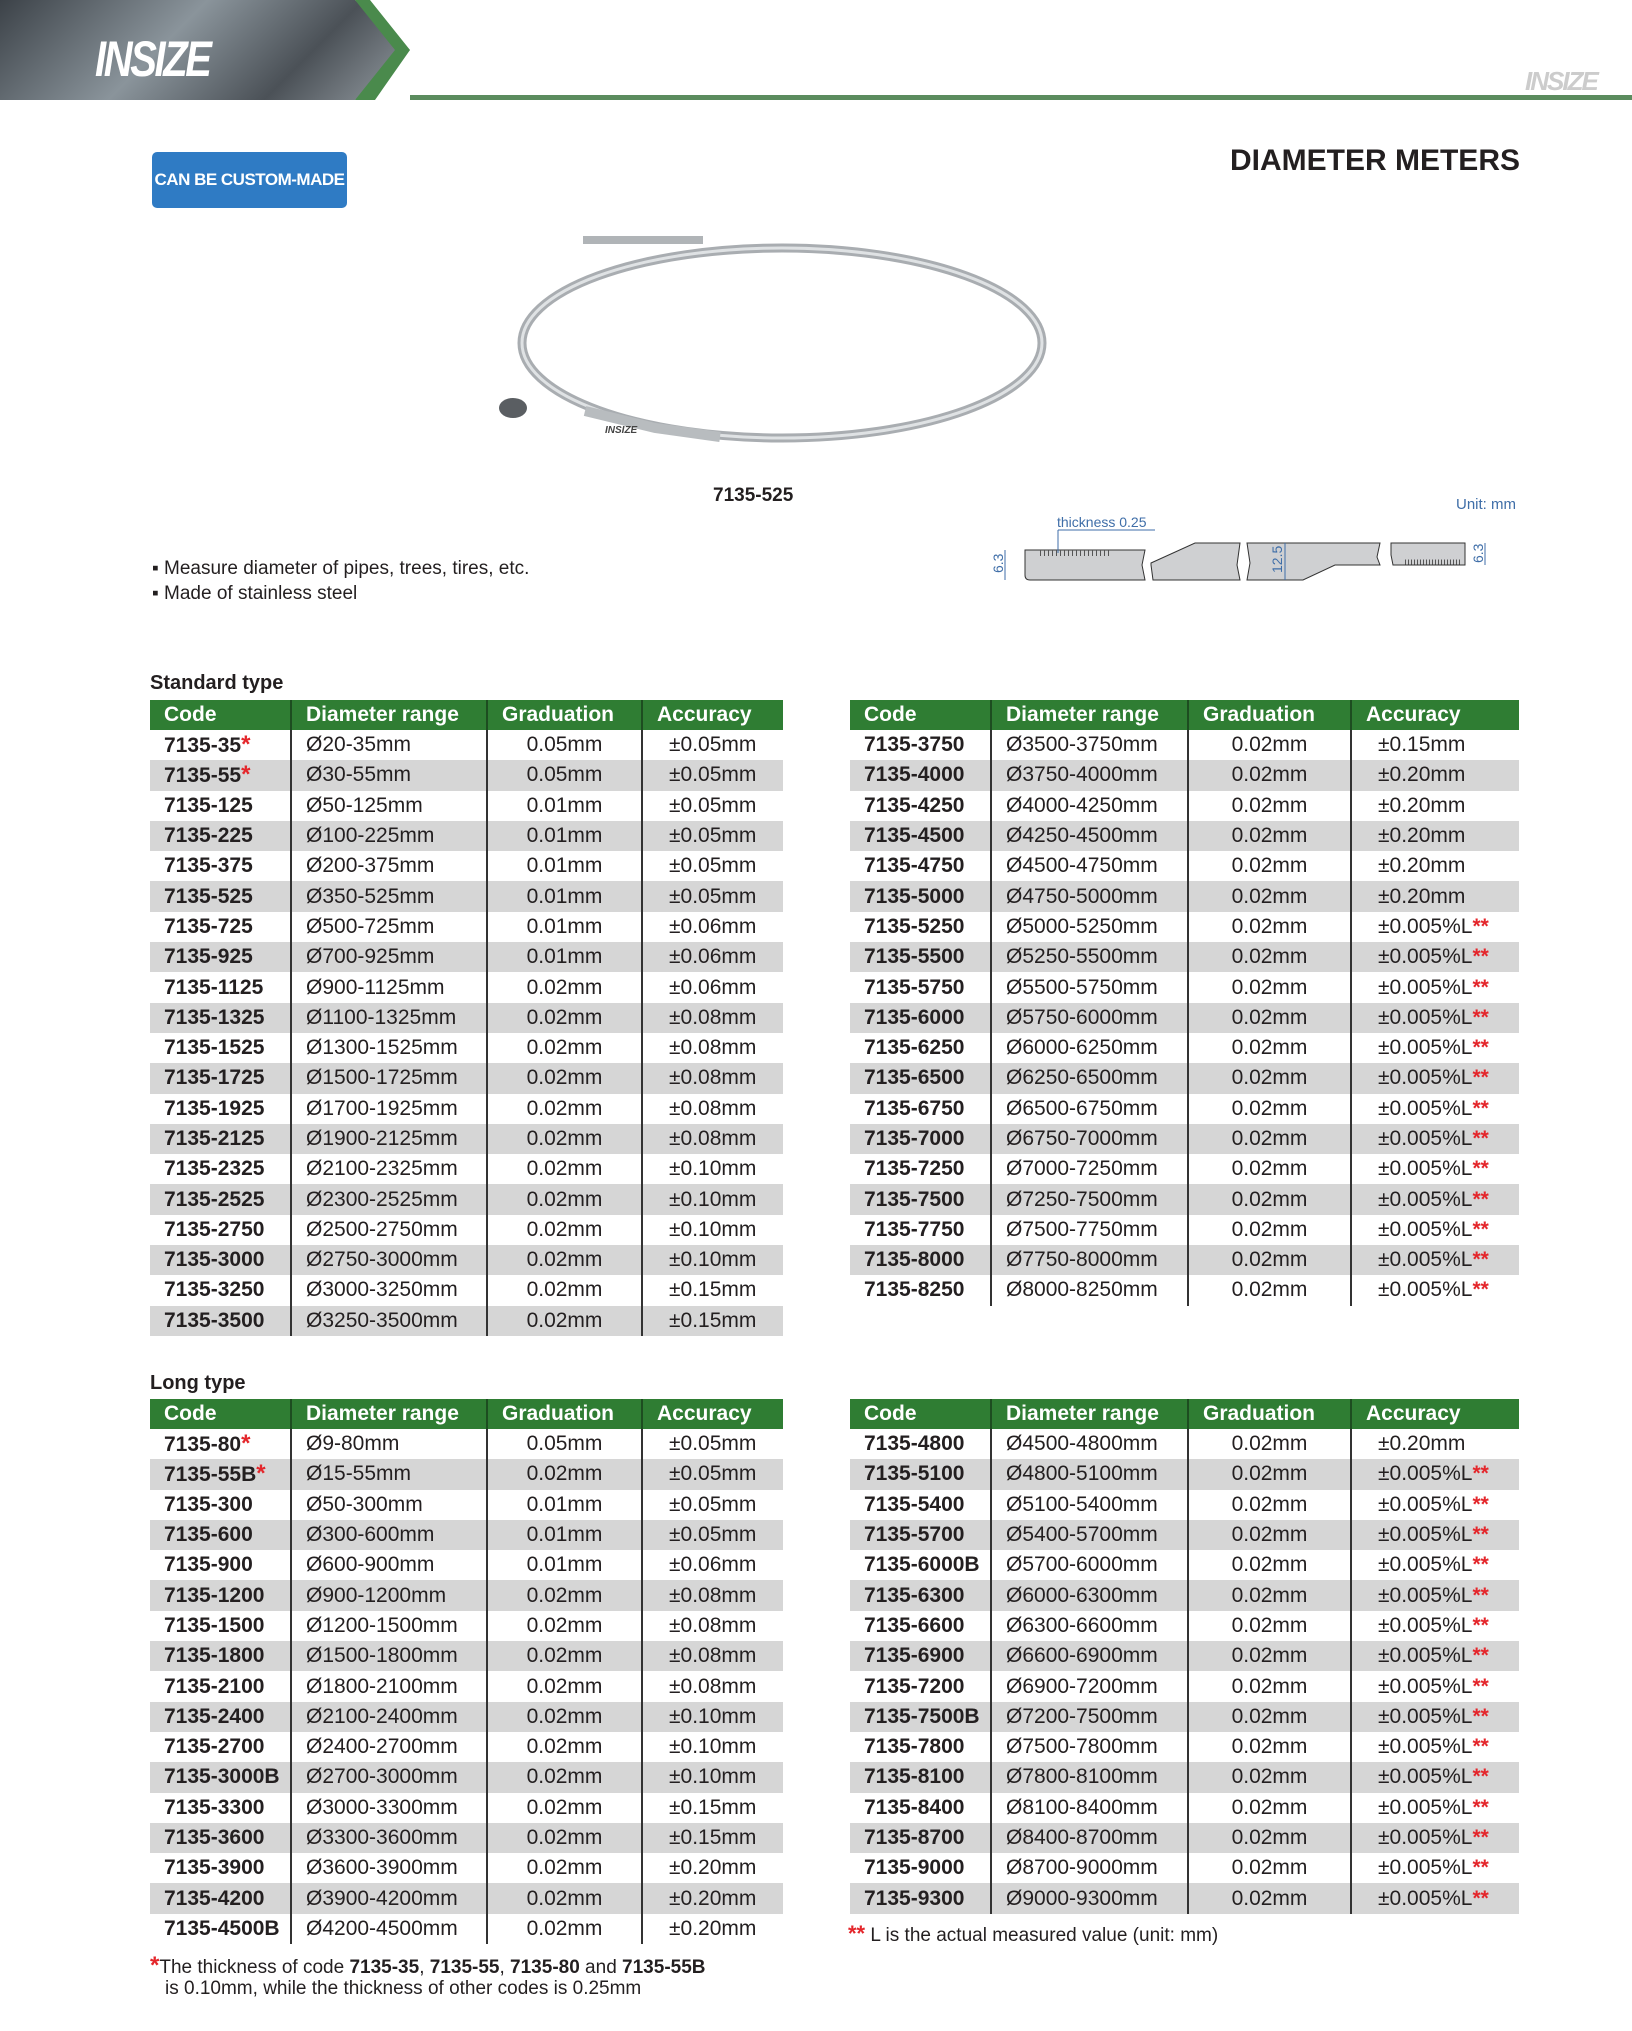  What do you see at coordinates (466, 1260) in the screenshot?
I see `table-row: 7135-3000 Ø2750-3000mm 0.02mm ±0.10mm` at bounding box center [466, 1260].